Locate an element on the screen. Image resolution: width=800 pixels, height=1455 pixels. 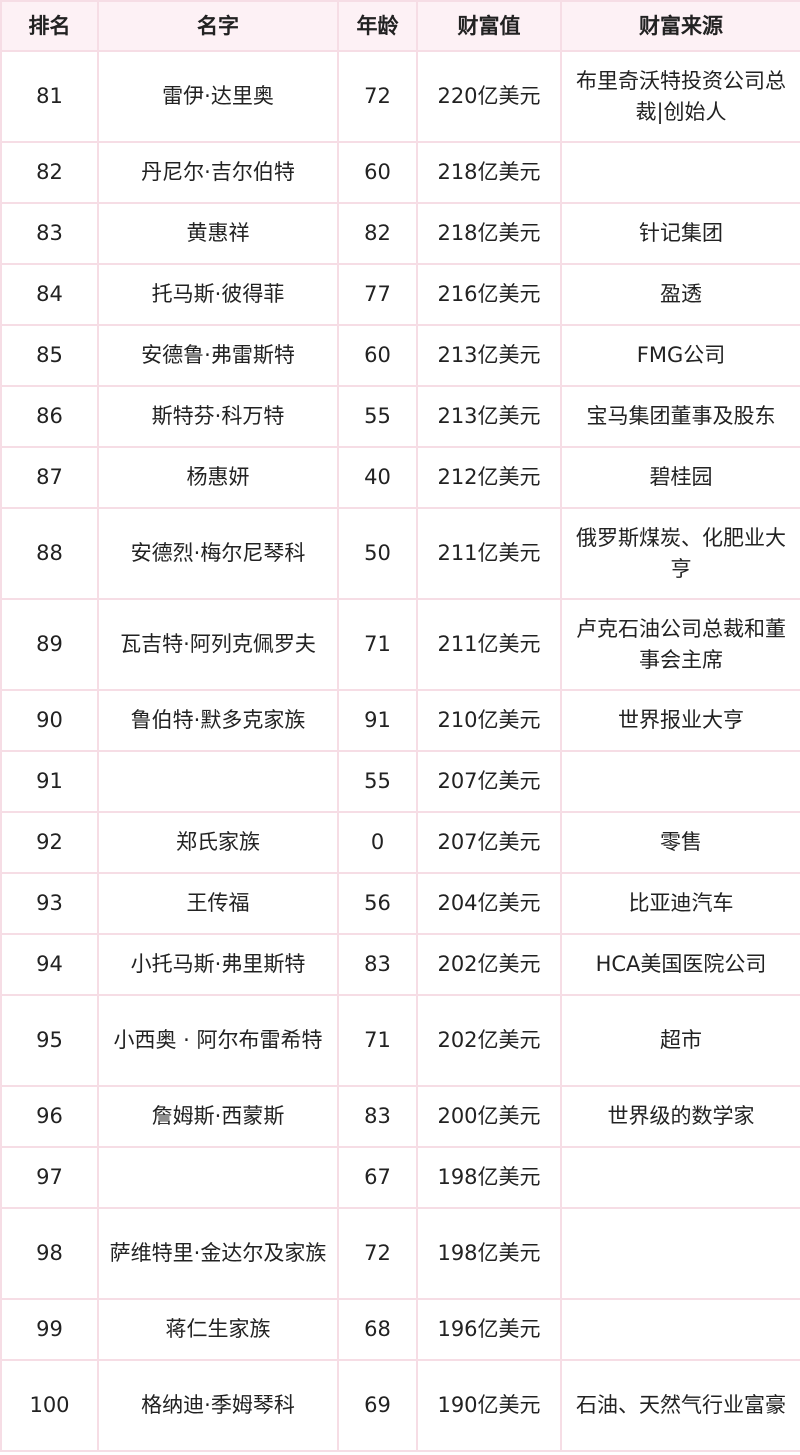
wealth-cell: 210亿美元 is located at coordinates (489, 720).